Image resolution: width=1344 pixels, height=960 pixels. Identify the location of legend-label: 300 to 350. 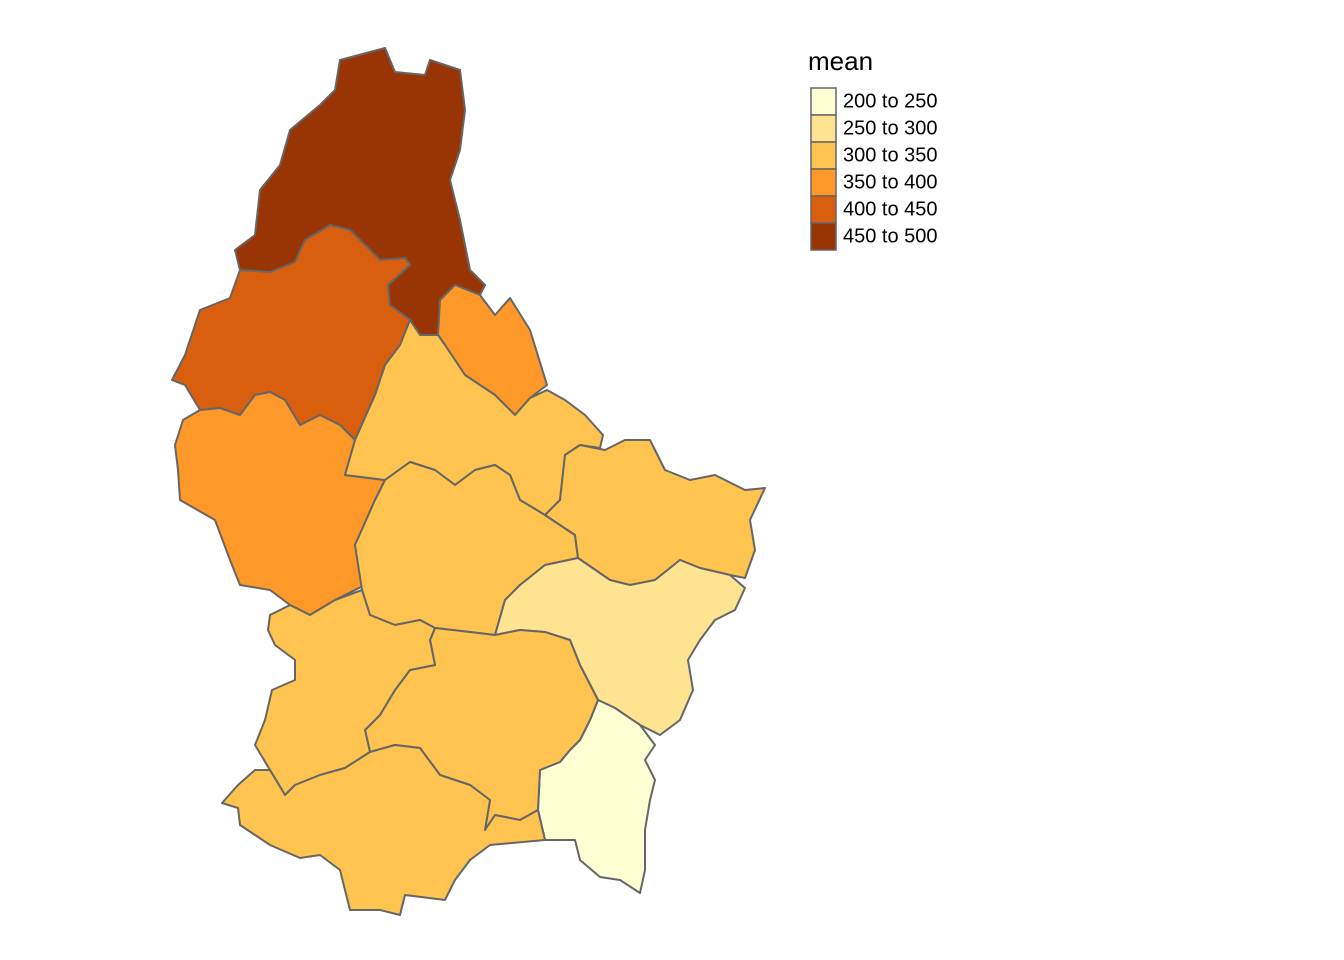
(890, 155).